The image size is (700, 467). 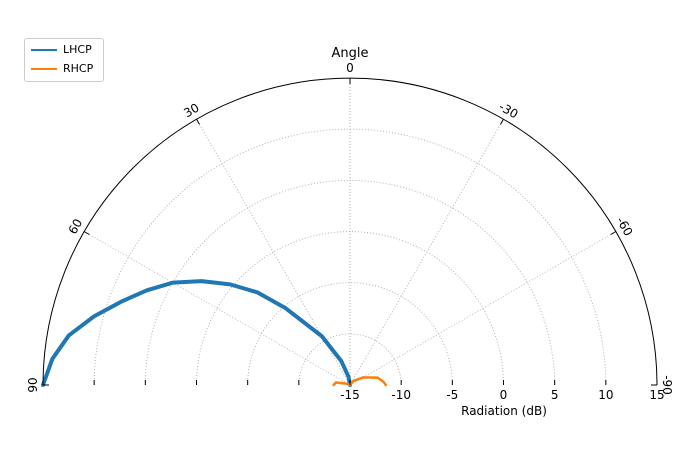 I want to click on radial-tick-label: 5, so click(x=555, y=395).